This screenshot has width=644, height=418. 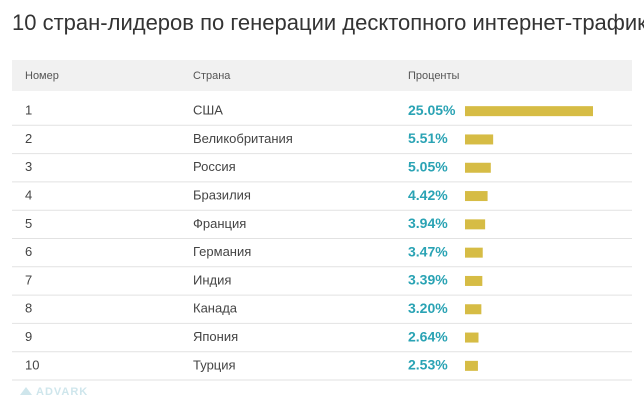 What do you see at coordinates (222, 194) in the screenshot?
I see `country: Бразилия` at bounding box center [222, 194].